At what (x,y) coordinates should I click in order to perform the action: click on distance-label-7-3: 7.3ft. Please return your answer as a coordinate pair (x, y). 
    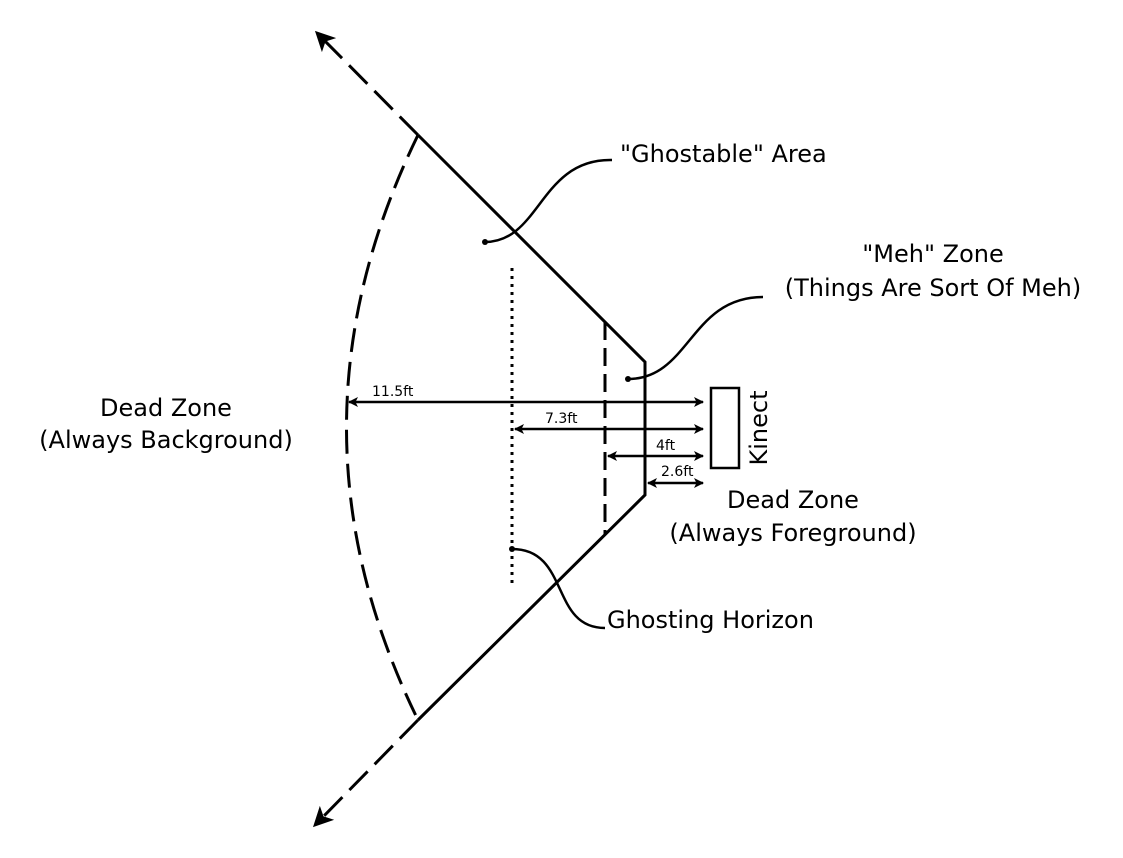
    Looking at the image, I should click on (561, 419).